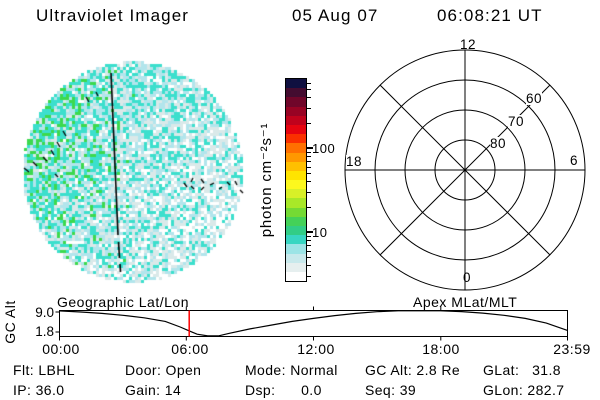  What do you see at coordinates (266, 180) in the screenshot?
I see `colorbar-units-label: photon cm⁻²s⁻¹` at bounding box center [266, 180].